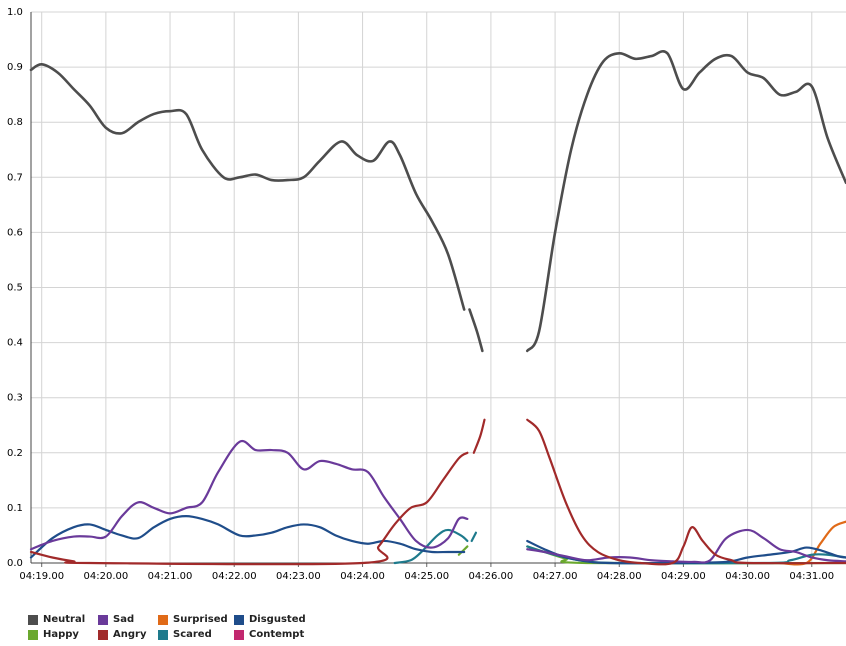  Describe the element at coordinates (106, 576) in the screenshot. I see `x-tick-label: 04:20.00` at that location.